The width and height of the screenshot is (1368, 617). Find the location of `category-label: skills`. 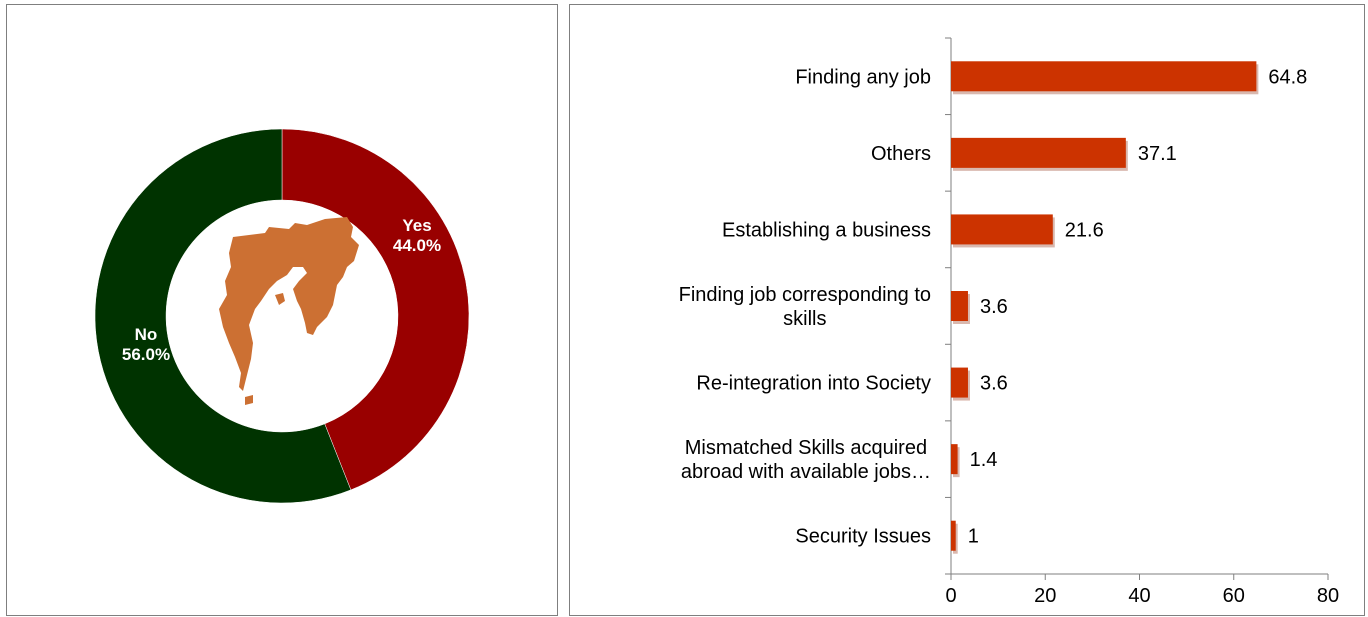

category-label: skills is located at coordinates (804, 319).